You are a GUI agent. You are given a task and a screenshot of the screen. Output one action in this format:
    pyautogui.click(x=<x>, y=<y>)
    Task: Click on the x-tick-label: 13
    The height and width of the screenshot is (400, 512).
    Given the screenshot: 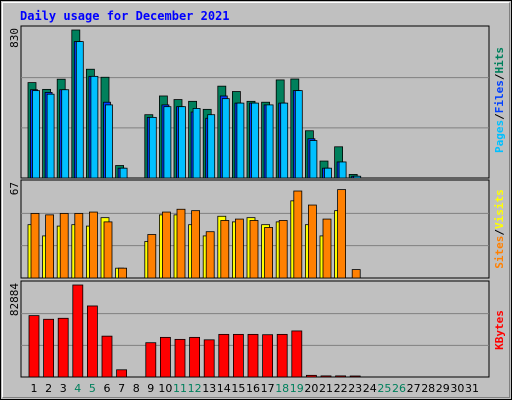 What is the action you would take?
    pyautogui.click(x=209, y=388)
    